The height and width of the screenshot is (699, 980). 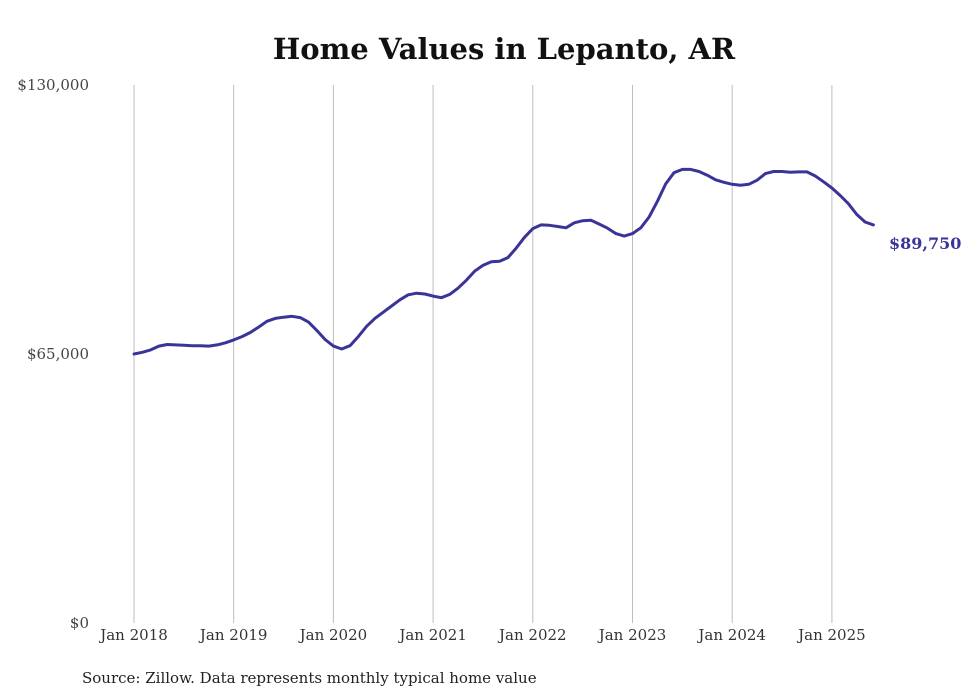 What do you see at coordinates (432, 635) in the screenshot?
I see `x-tick-label: Jan 2021` at bounding box center [432, 635].